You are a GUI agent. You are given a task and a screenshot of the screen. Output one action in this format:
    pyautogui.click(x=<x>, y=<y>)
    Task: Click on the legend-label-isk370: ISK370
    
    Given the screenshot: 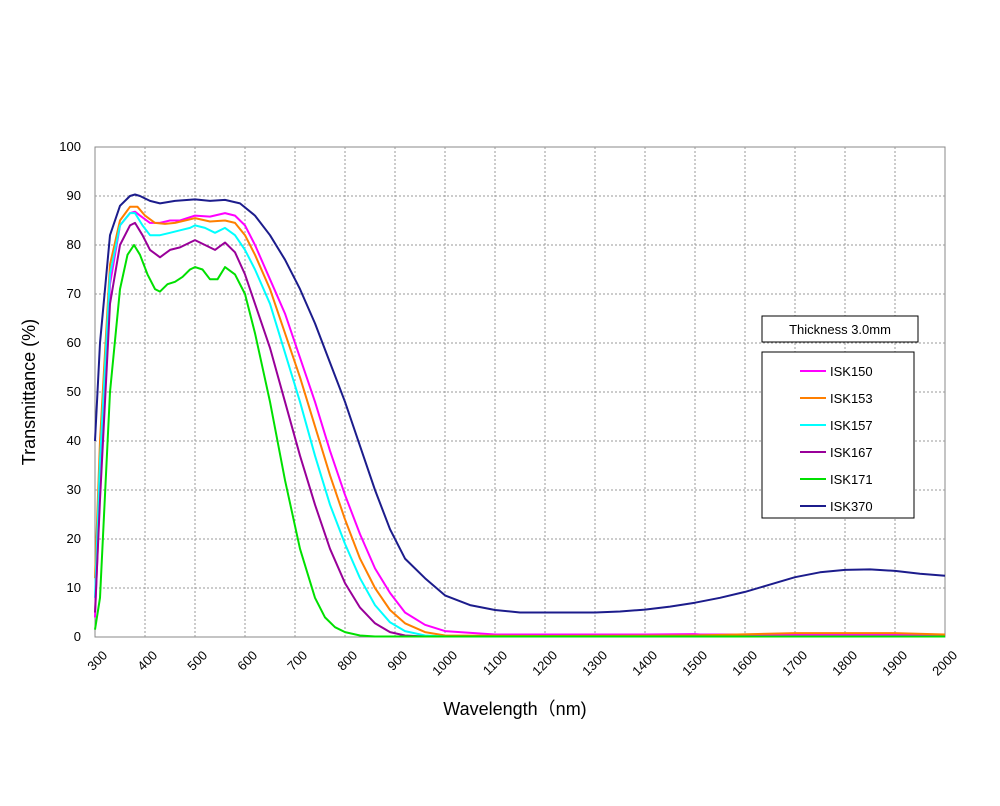 What is the action you would take?
    pyautogui.click(x=851, y=506)
    